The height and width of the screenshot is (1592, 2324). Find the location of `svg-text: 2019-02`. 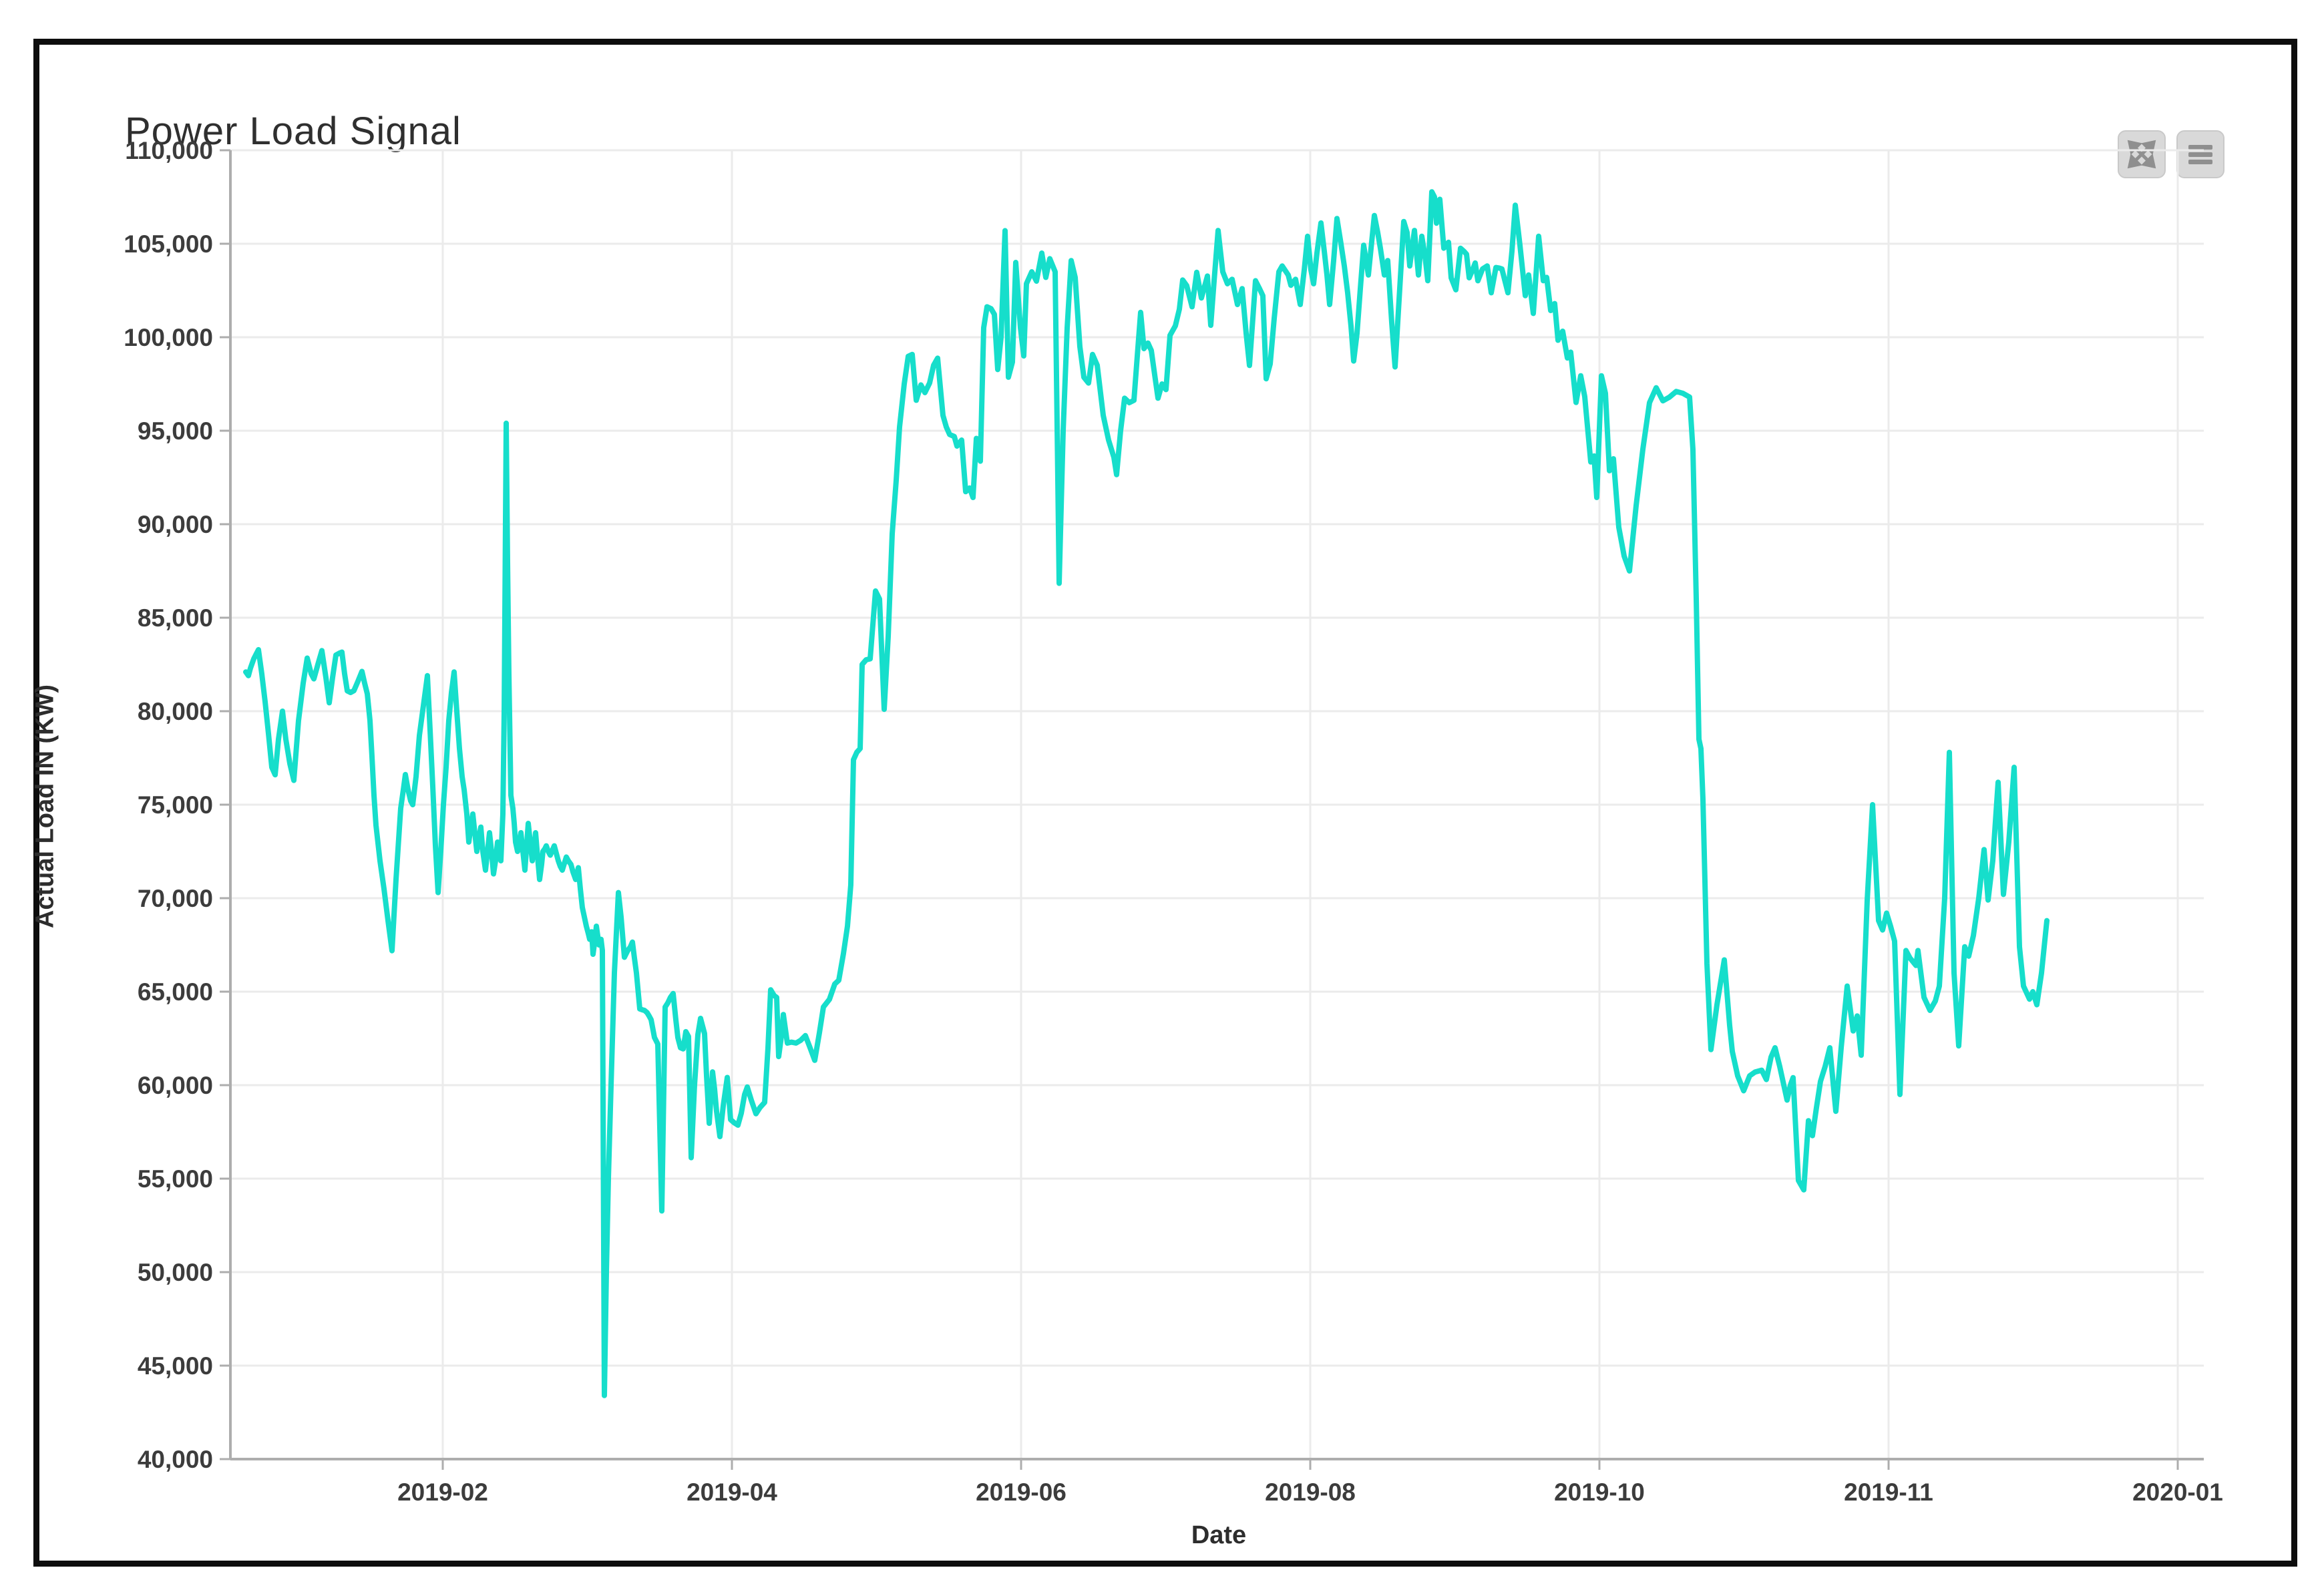

svg-text: 2019-02 is located at coordinates (442, 1492).